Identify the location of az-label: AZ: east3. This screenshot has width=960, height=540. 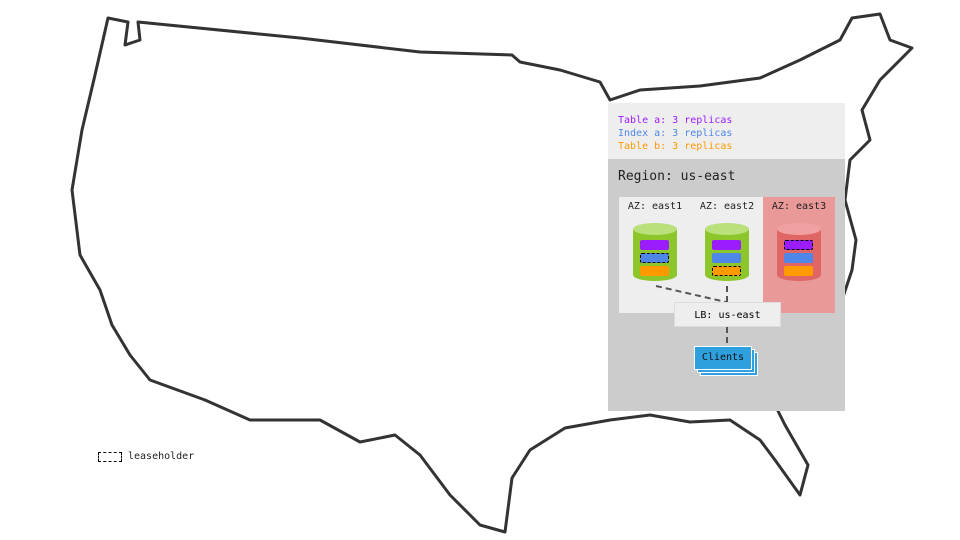
(799, 206).